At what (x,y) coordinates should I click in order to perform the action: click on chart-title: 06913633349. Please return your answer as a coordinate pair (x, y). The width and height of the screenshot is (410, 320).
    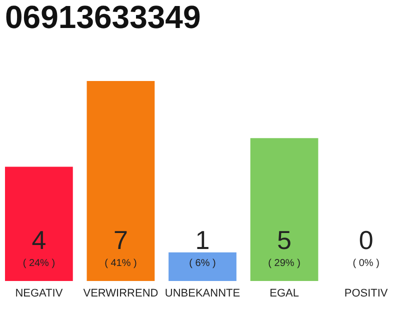
    Looking at the image, I should click on (103, 17).